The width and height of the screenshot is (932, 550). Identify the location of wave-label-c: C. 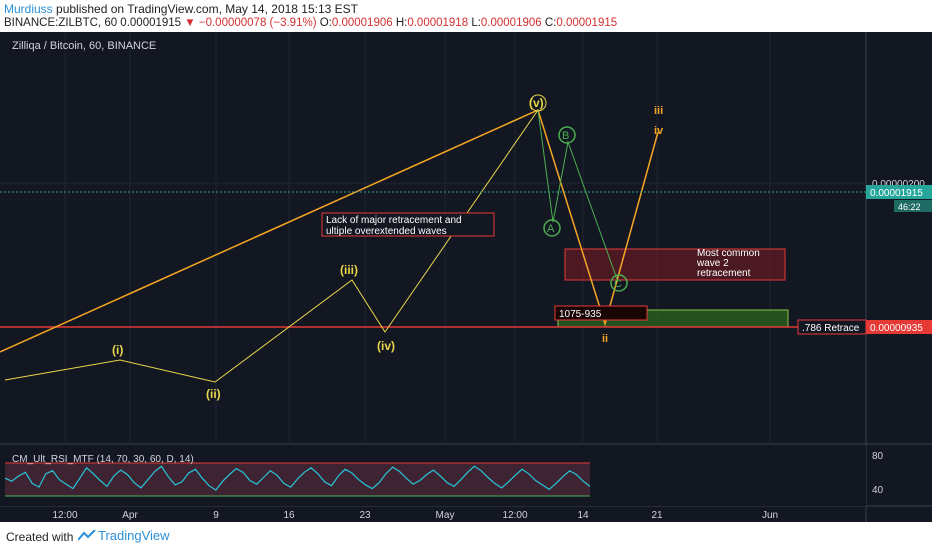
(618, 284).